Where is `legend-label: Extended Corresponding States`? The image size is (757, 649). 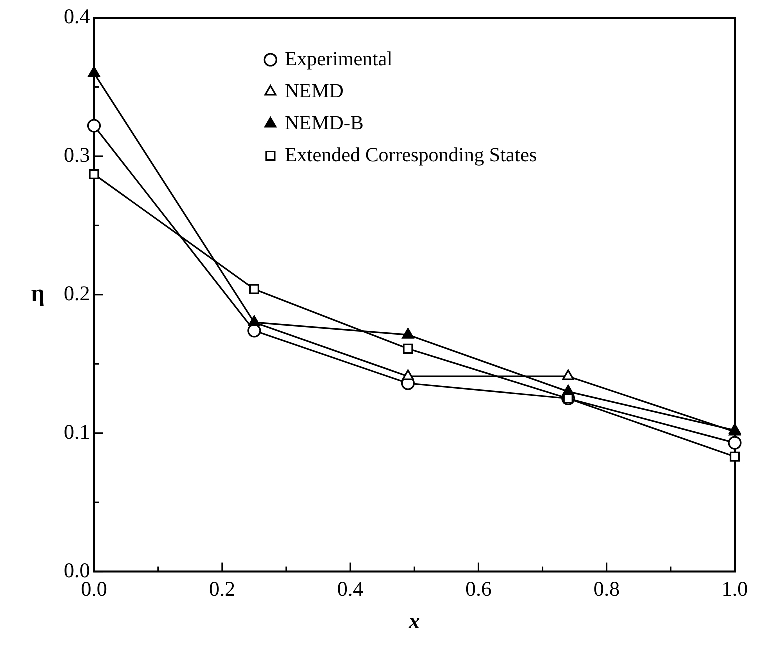 legend-label: Extended Corresponding States is located at coordinates (411, 155).